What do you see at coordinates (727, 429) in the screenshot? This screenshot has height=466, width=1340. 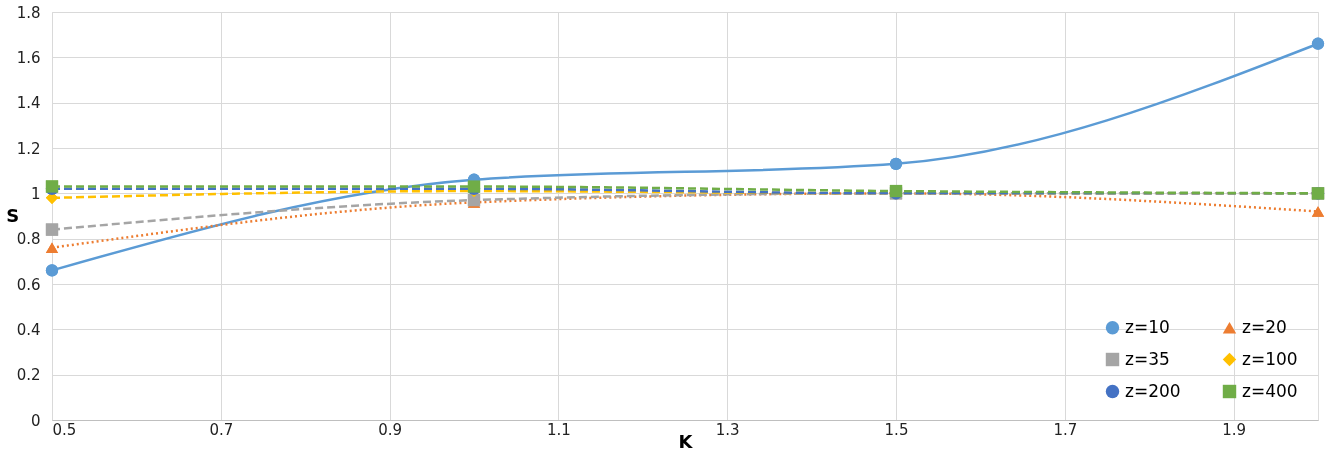 I see `x-tick-label: 1.3` at bounding box center [727, 429].